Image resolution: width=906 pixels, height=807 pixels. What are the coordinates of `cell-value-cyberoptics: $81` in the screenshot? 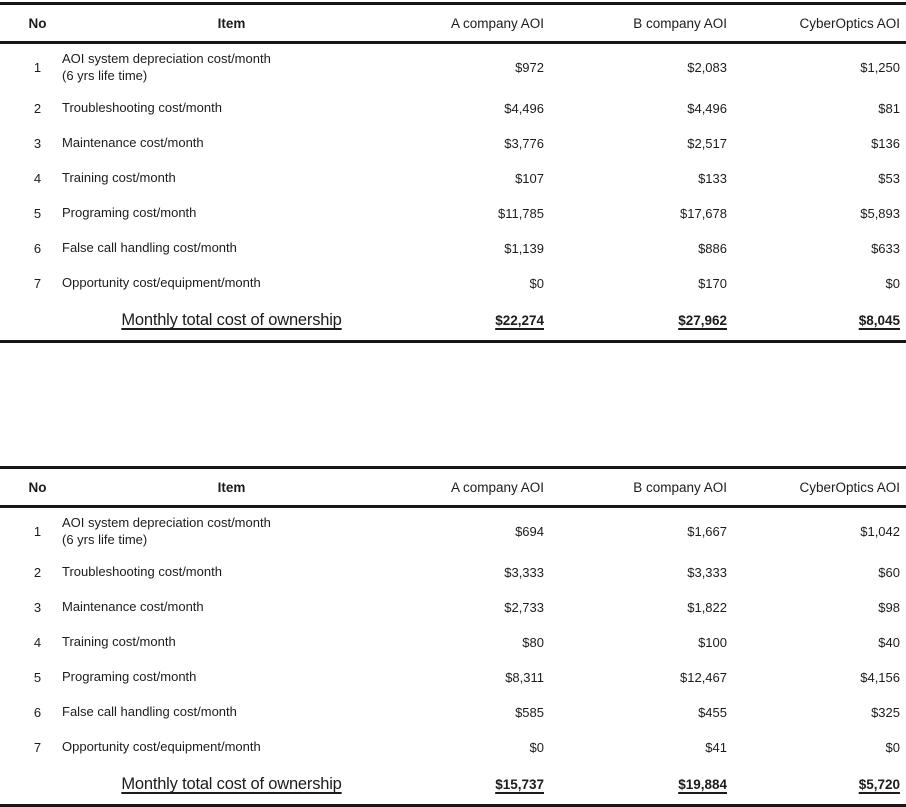 It's located at (889, 108).